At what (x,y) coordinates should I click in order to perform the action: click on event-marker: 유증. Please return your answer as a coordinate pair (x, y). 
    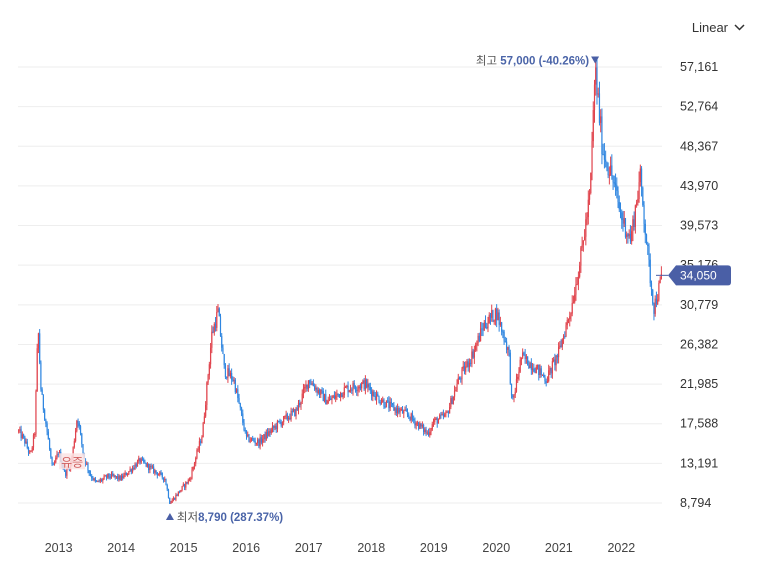
    Looking at the image, I should click on (72, 461).